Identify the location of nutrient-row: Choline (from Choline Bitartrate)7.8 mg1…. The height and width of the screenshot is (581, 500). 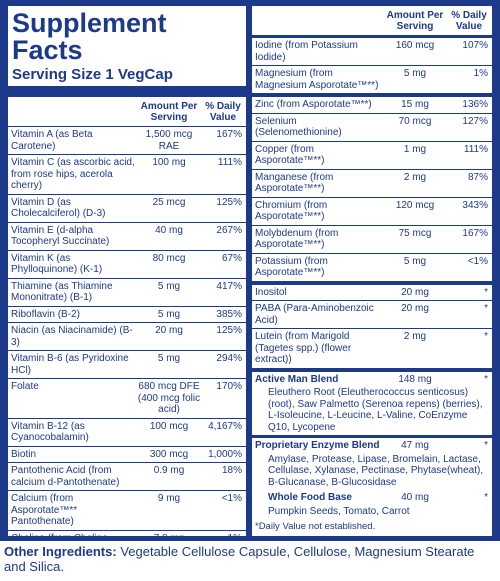
(127, 534).